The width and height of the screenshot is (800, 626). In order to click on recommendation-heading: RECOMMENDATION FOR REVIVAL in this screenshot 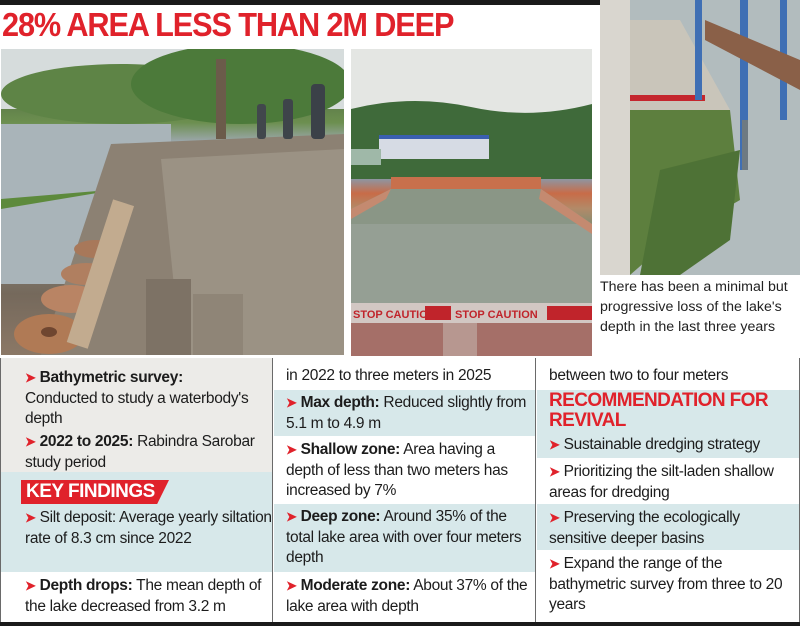, I will do `click(659, 410)`.